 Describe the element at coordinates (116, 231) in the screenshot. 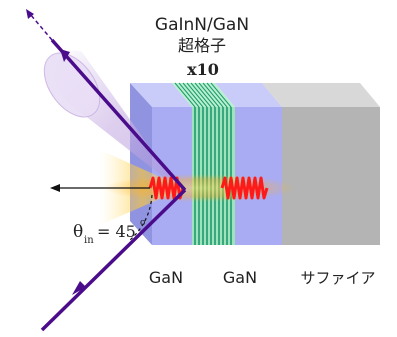

I see `angle-value: = 45` at that location.